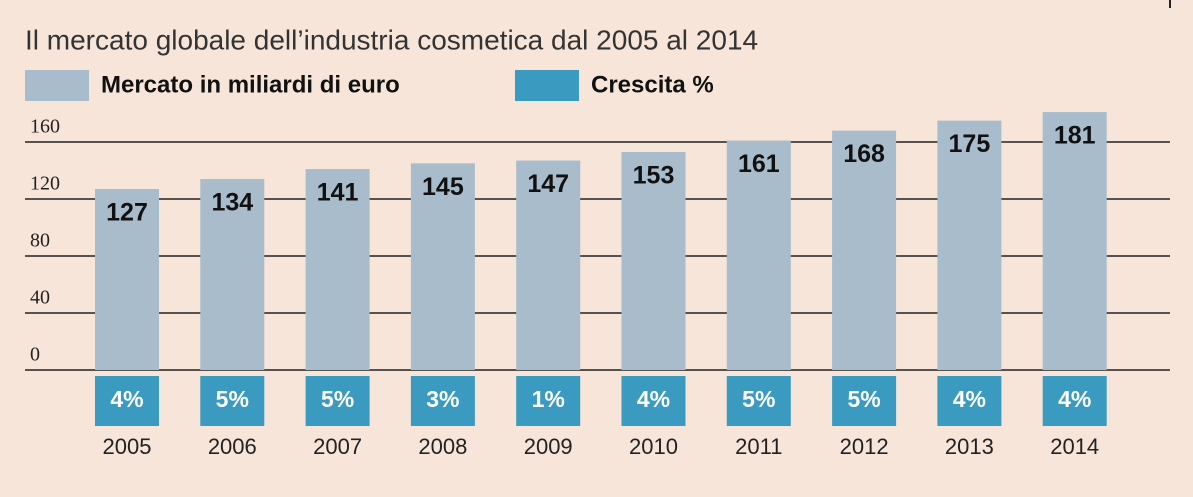  Describe the element at coordinates (45, 184) in the screenshot. I see `y-tick-label: 120` at that location.